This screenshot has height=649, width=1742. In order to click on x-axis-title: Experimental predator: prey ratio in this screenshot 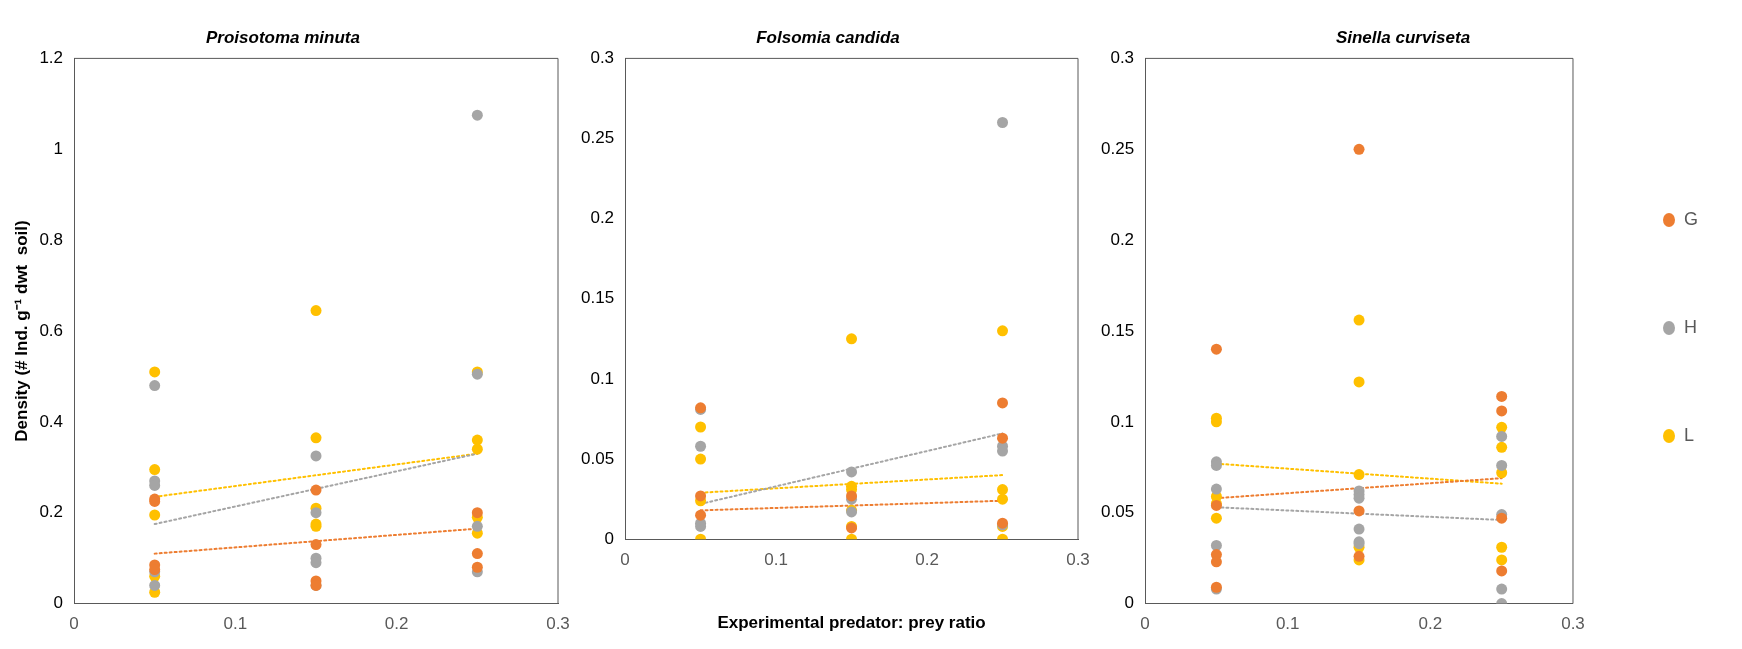, I will do `click(851, 623)`.